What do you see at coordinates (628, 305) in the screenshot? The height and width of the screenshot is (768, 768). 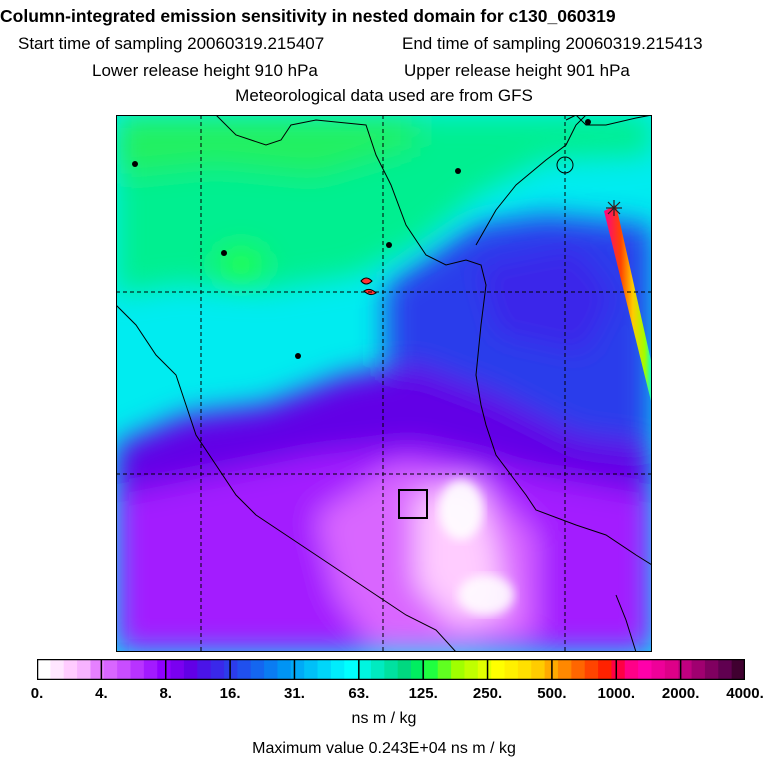 I see `emission-plume` at bounding box center [628, 305].